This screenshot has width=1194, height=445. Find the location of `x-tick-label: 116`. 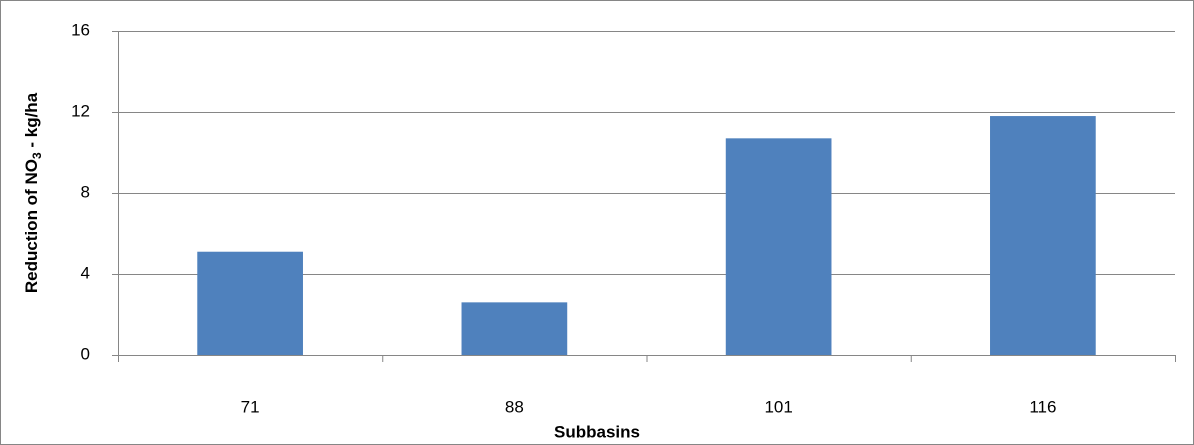

x-tick-label: 116 is located at coordinates (1042, 406).